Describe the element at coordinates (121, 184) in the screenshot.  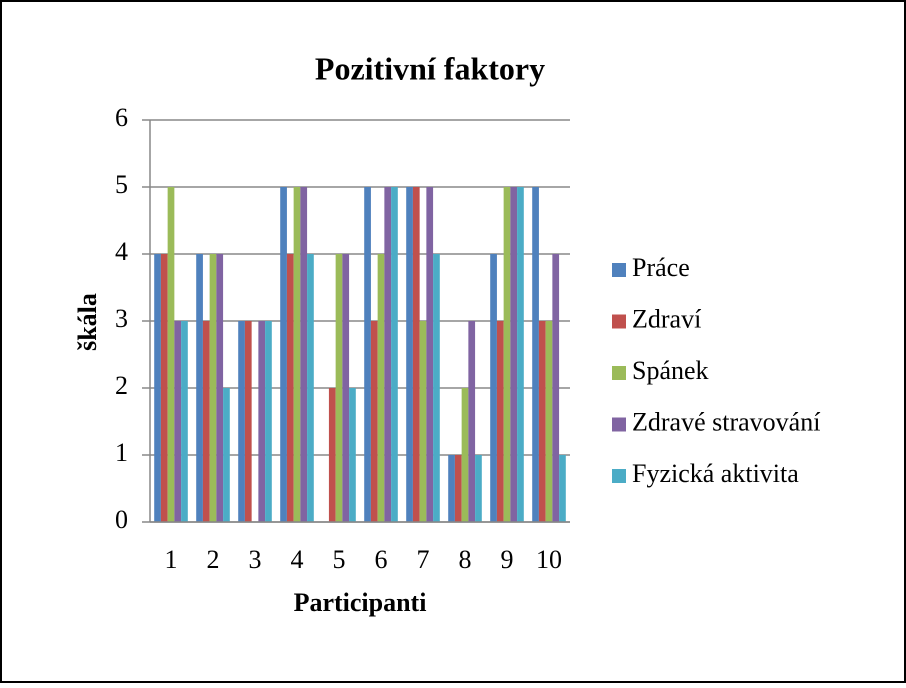
I see `y-tick-label: 5` at that location.